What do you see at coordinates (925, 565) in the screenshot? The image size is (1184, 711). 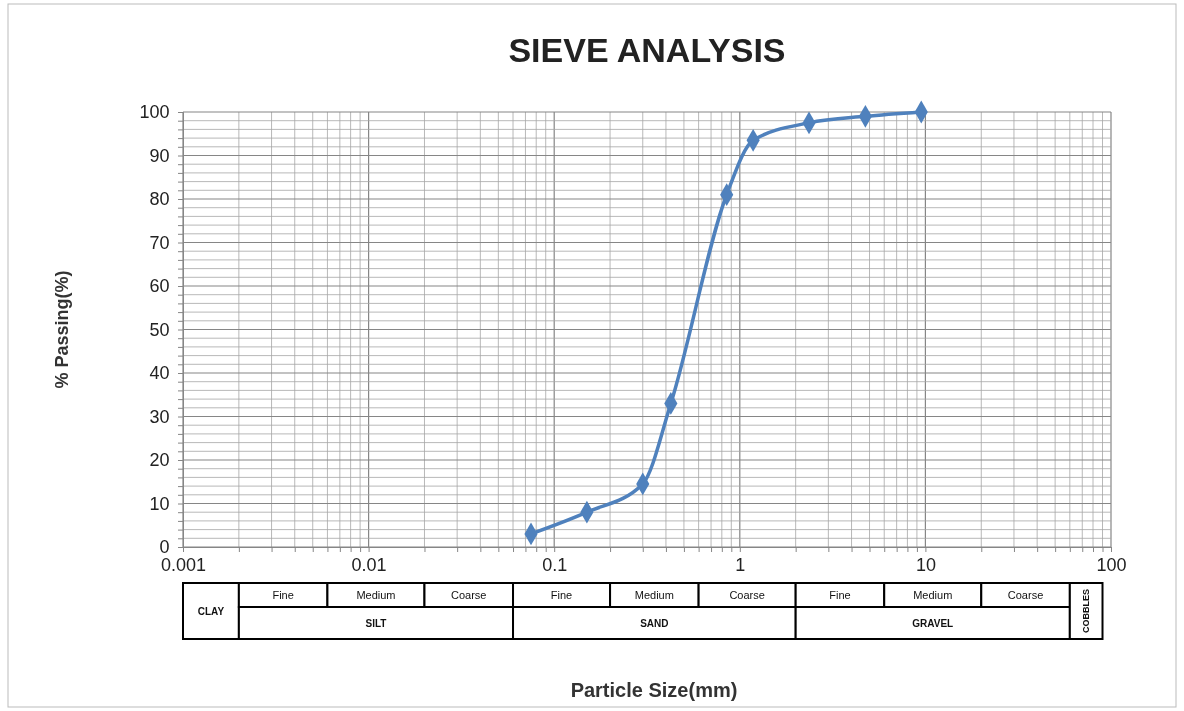 I see `x-tick-label: 10` at bounding box center [925, 565].